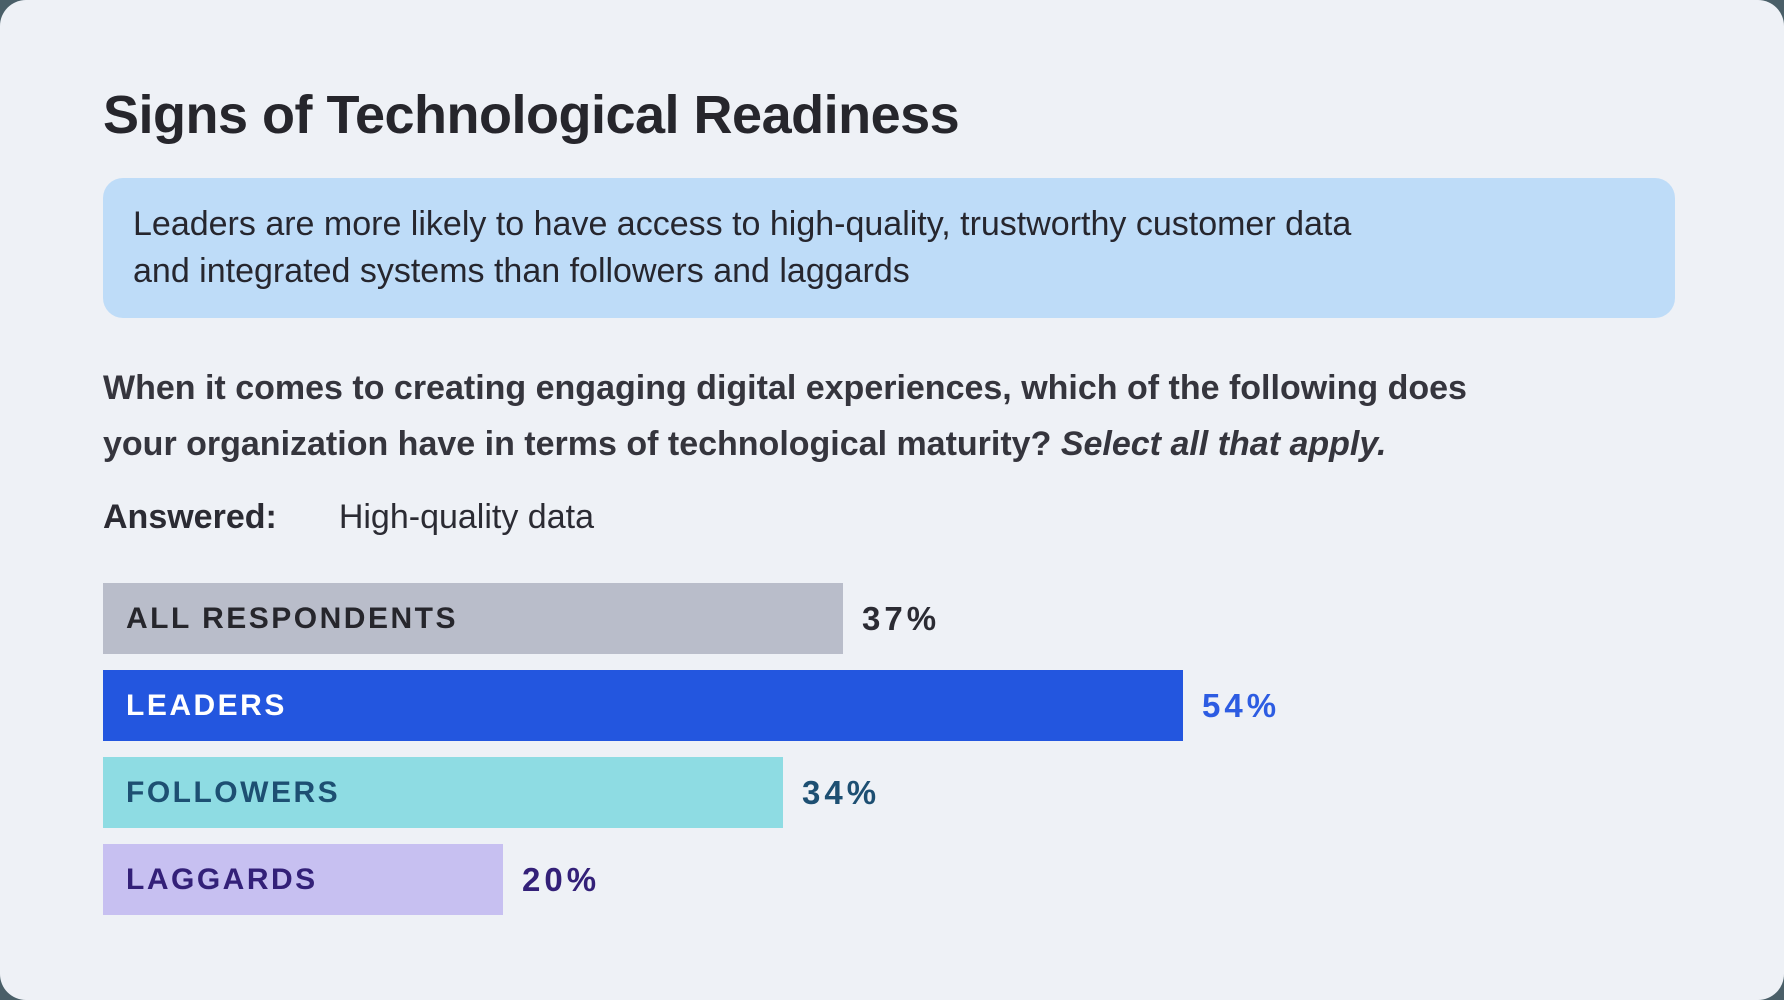  I want to click on bar: LAGGARDS, so click(303, 879).